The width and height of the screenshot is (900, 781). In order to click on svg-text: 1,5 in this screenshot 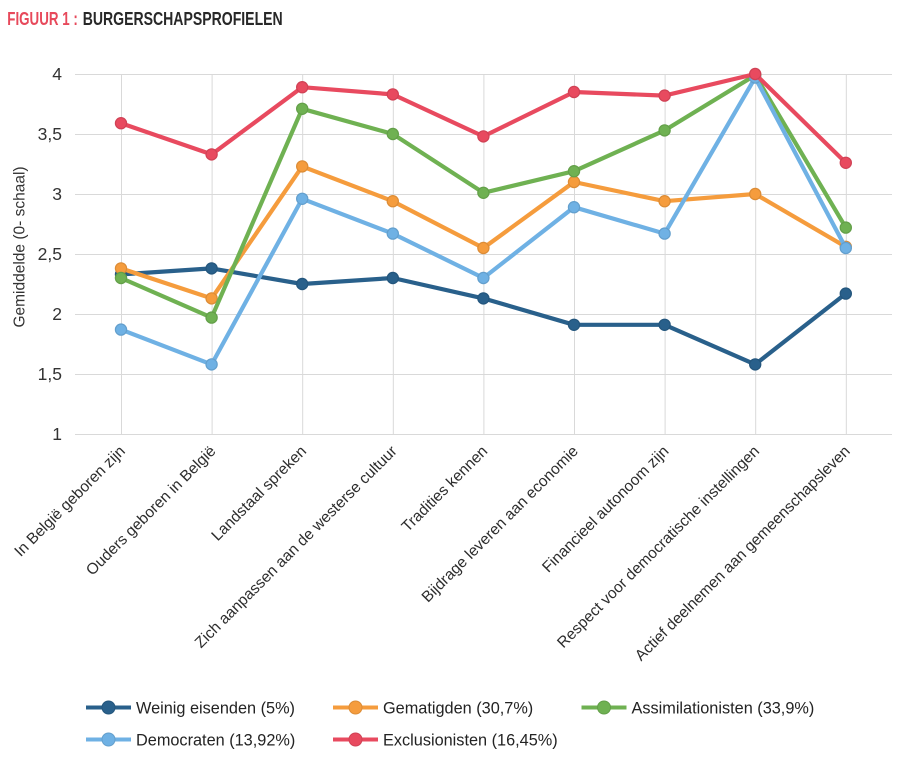, I will do `click(50, 374)`.